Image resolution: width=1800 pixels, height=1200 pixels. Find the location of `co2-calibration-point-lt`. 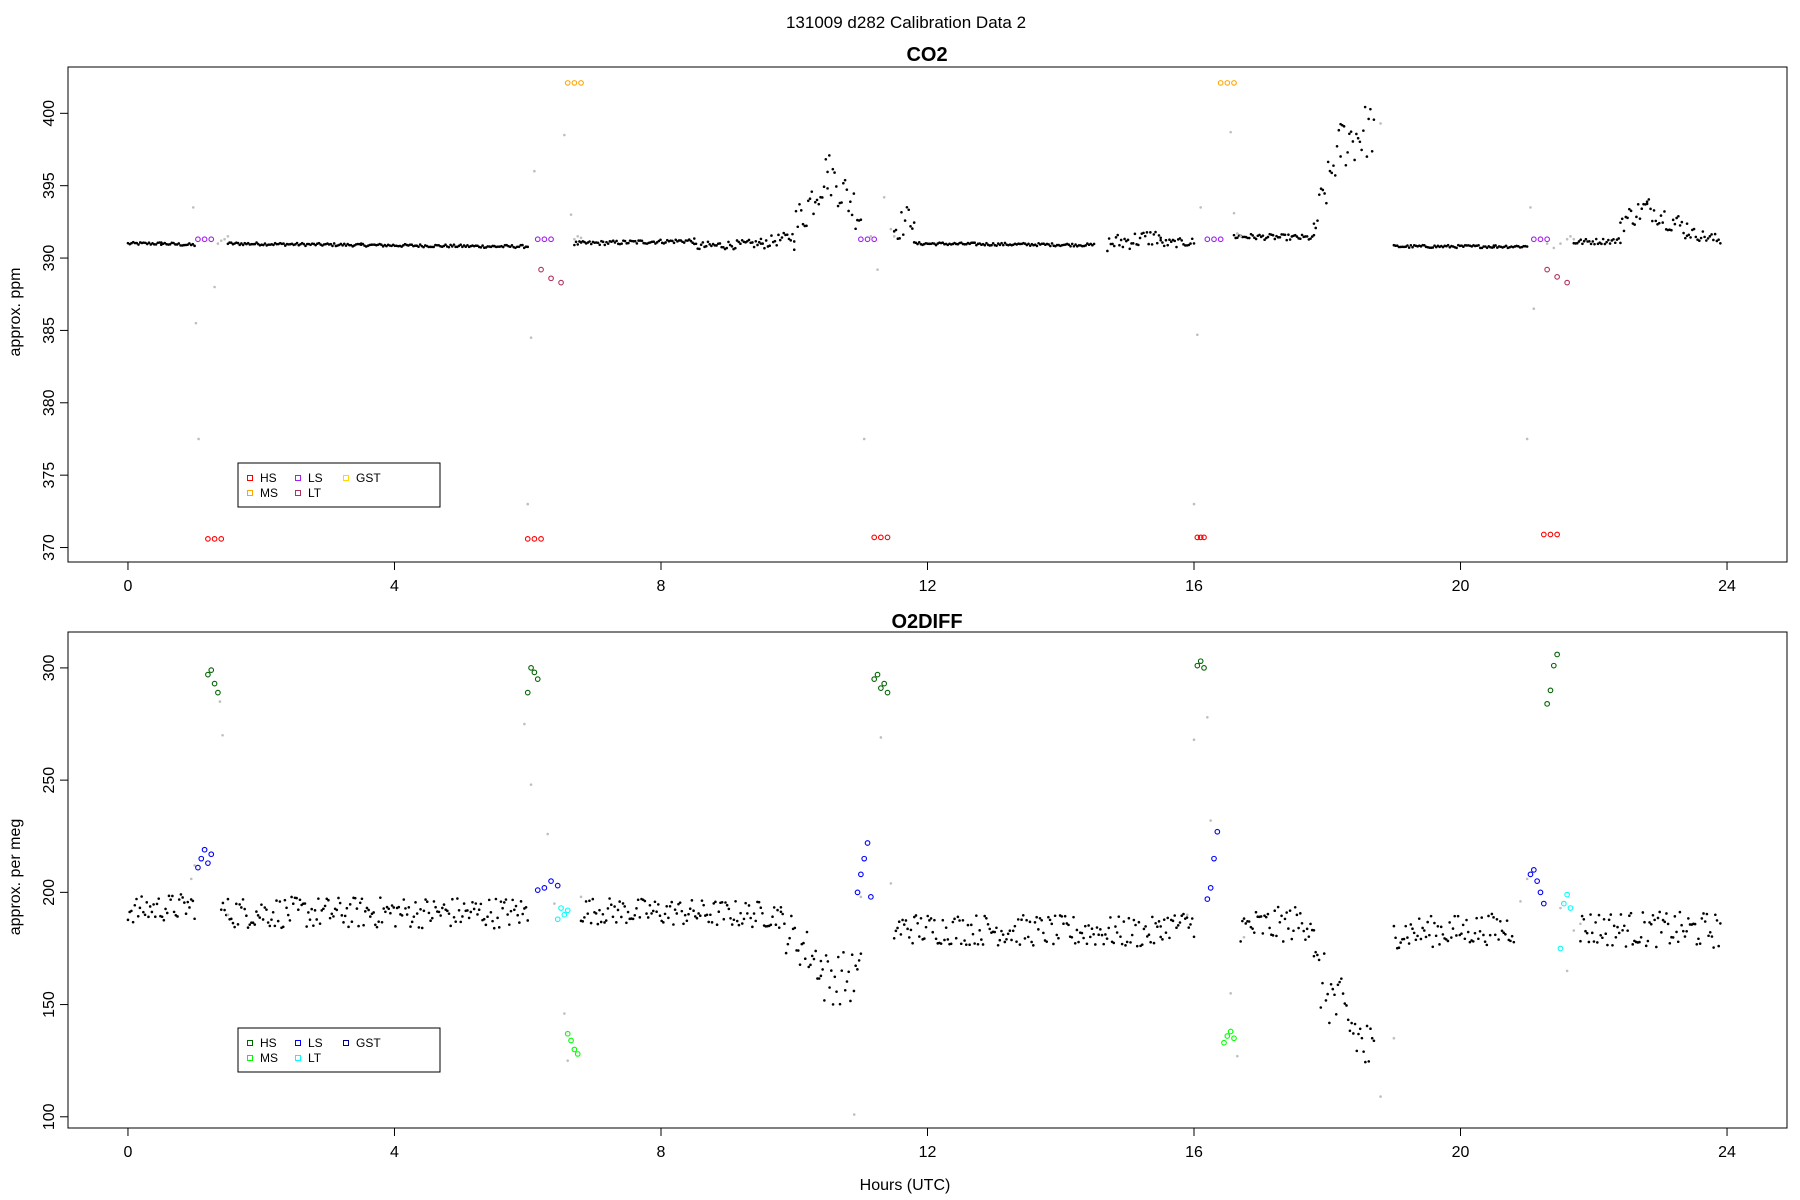

co2-calibration-point-lt is located at coordinates (561, 282).